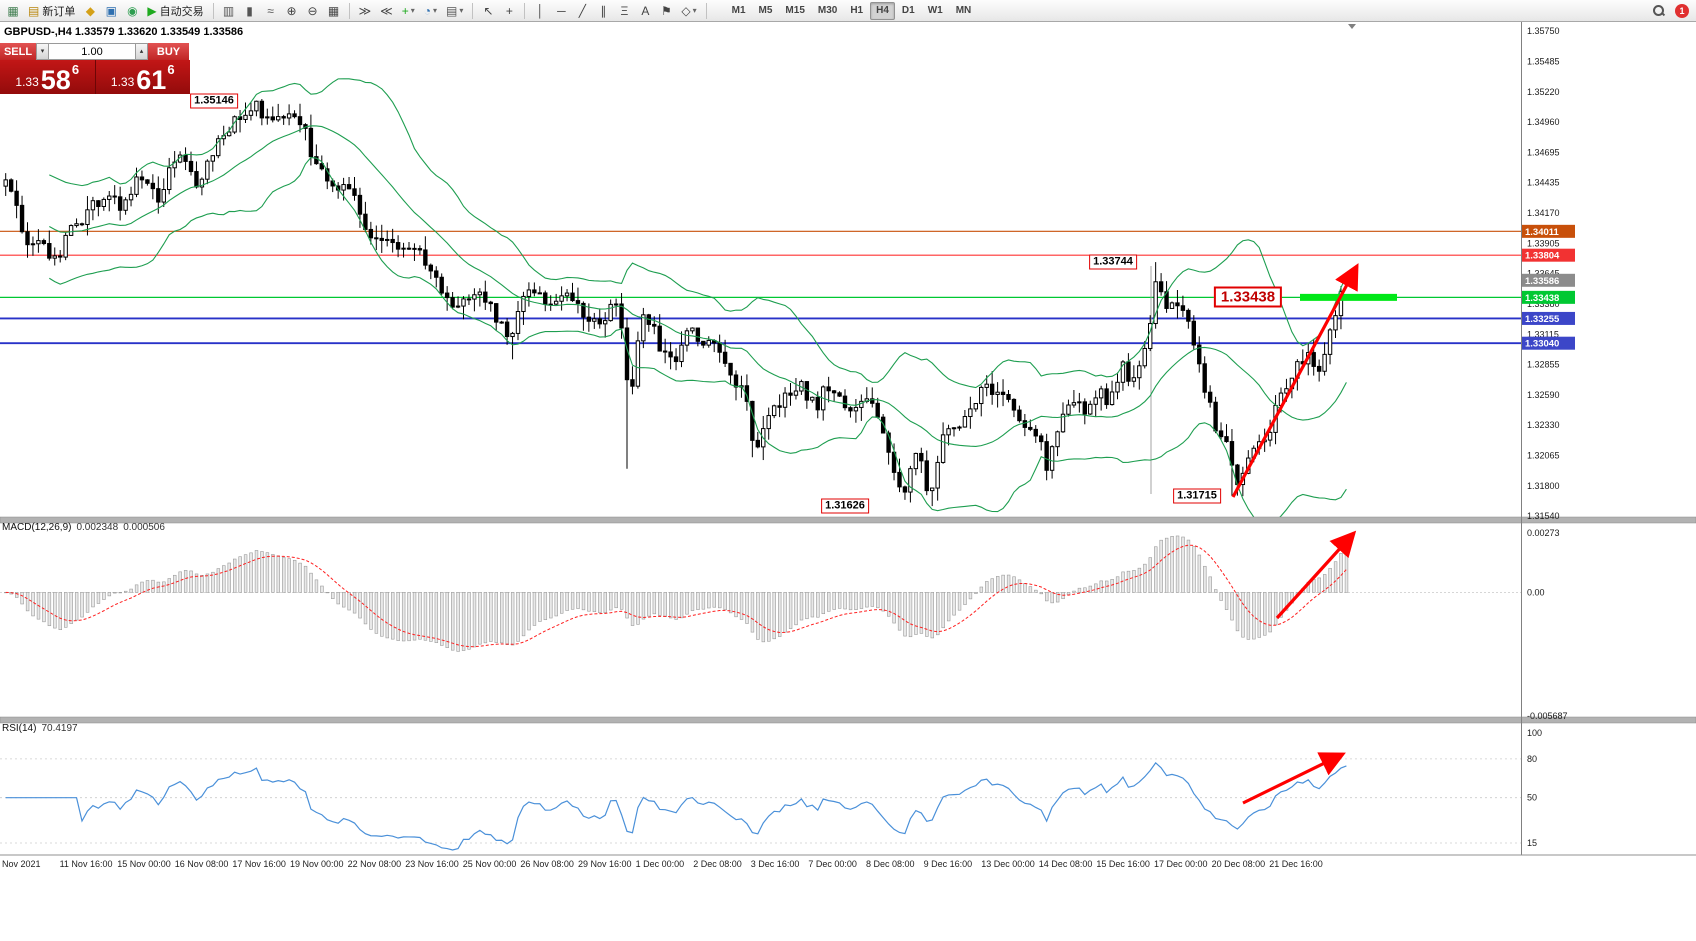  I want to click on bar-chart-type-icon: ▥, so click(229, 11).